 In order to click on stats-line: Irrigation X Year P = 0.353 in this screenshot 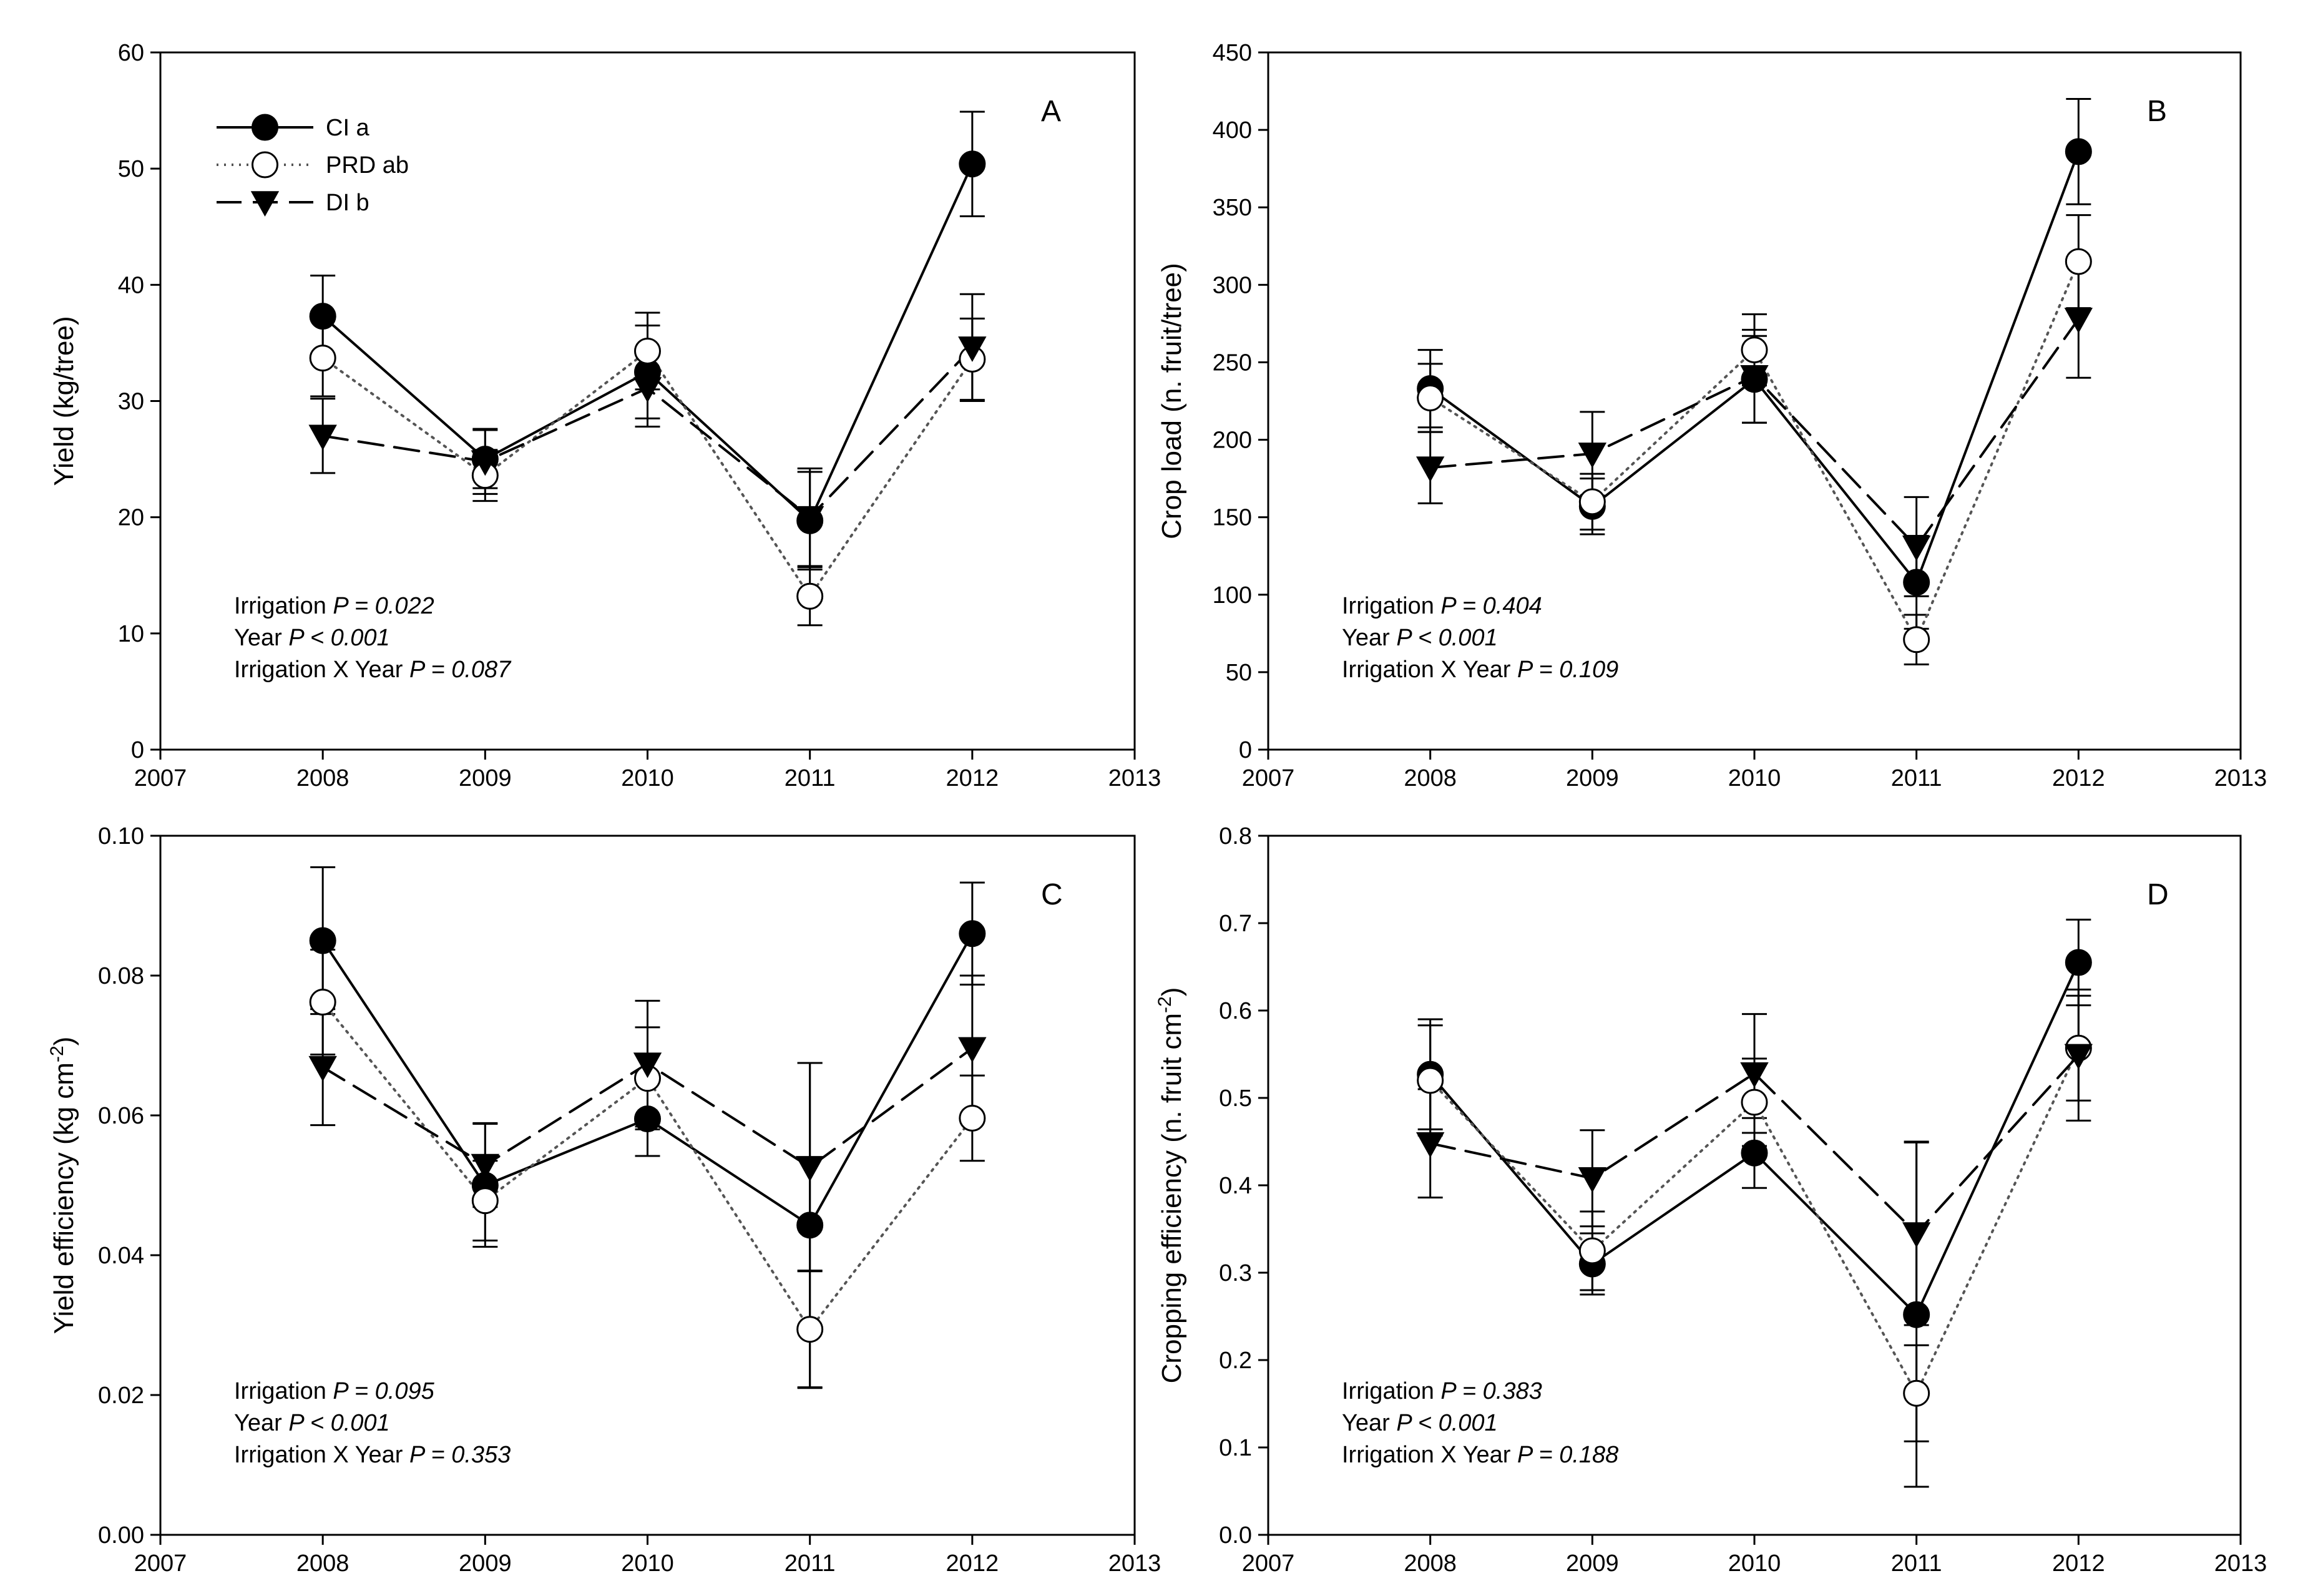, I will do `click(372, 1455)`.